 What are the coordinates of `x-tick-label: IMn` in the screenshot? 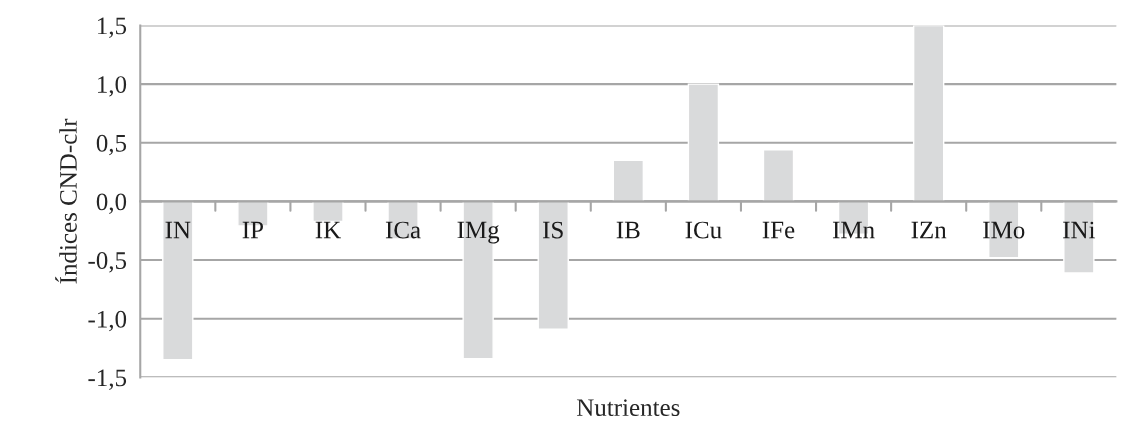 It's located at (853, 230).